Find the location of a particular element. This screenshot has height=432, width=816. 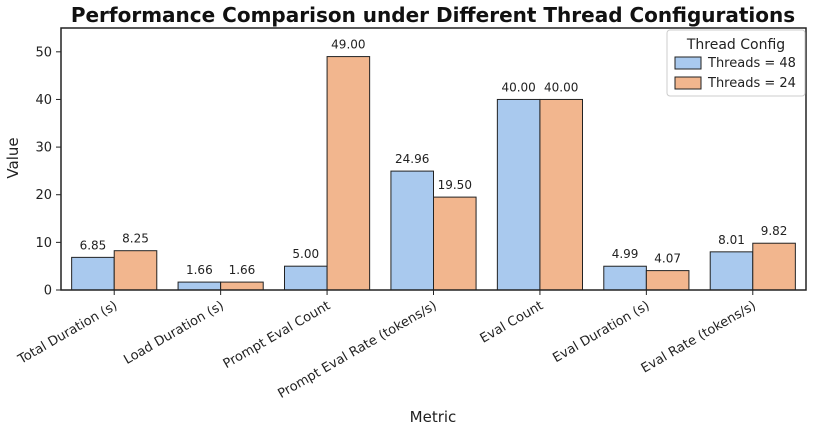

y-tick-label: 40 is located at coordinates (43, 100).